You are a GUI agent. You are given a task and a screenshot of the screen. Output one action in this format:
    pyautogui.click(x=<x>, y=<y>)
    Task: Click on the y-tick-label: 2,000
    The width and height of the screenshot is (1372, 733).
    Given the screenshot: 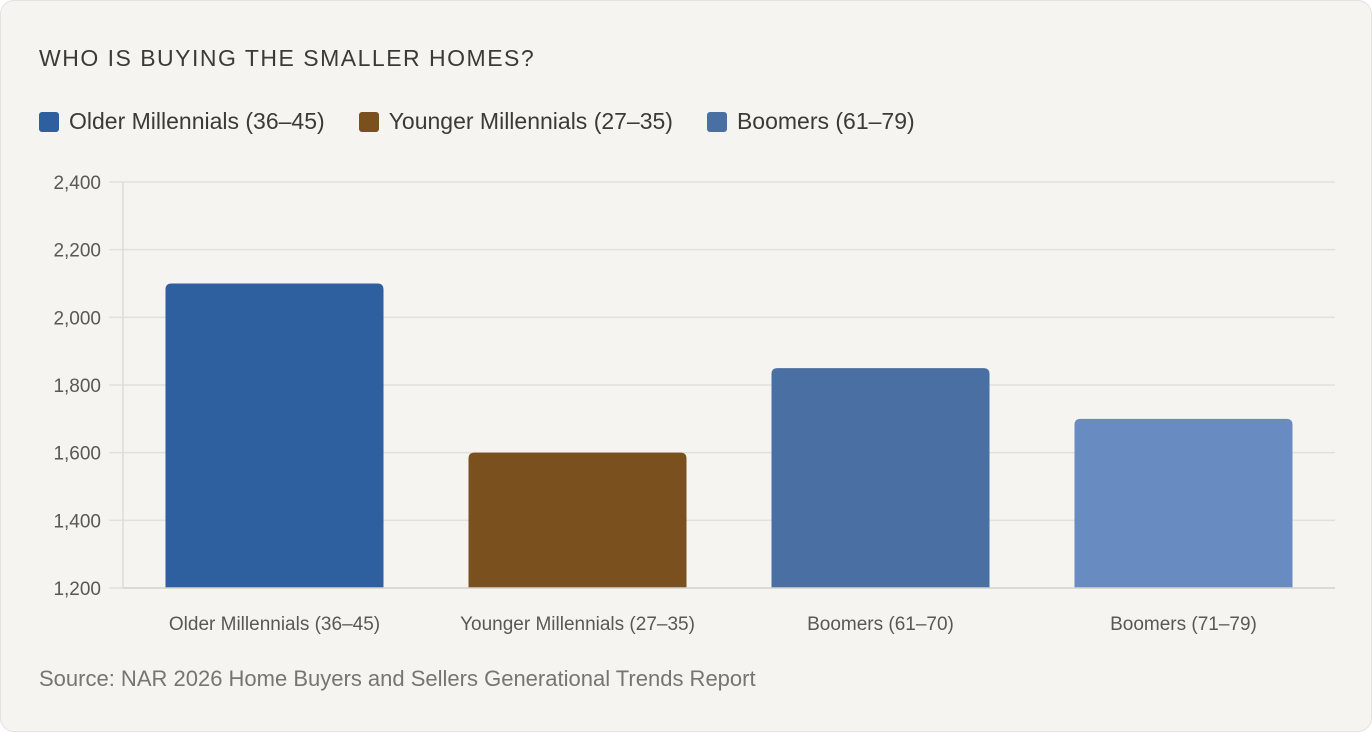 What is the action you would take?
    pyautogui.click(x=77, y=318)
    